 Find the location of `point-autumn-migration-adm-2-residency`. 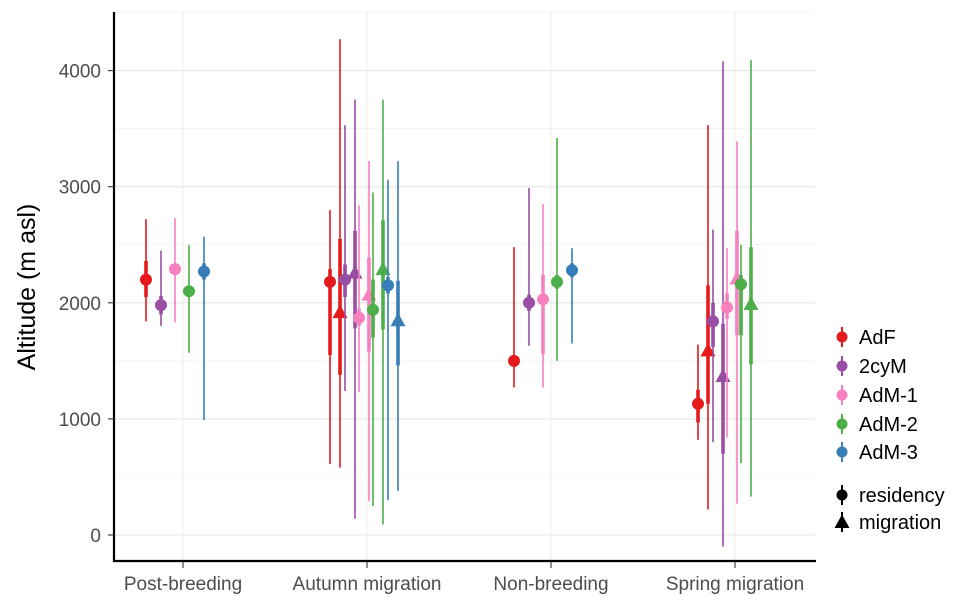

point-autumn-migration-adm-2-residency is located at coordinates (373, 349).